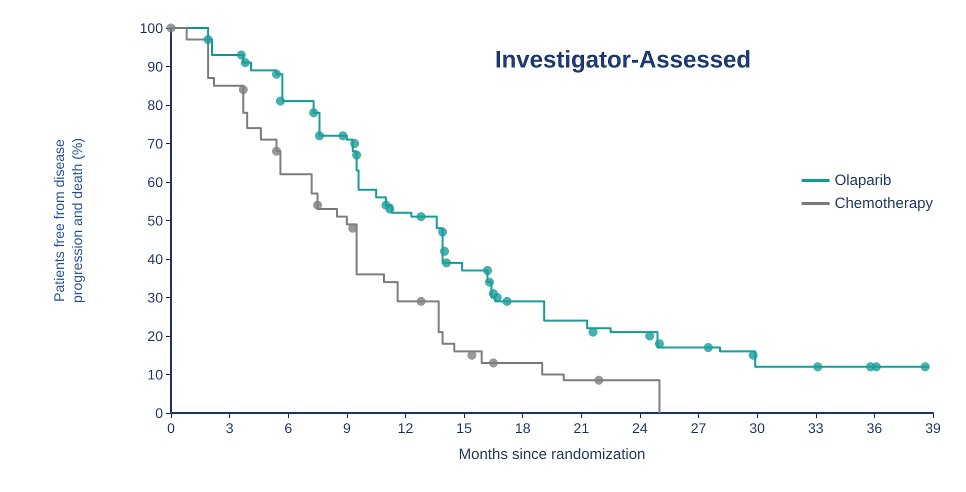  What do you see at coordinates (159, 413) in the screenshot?
I see `y-tick-label: 0` at bounding box center [159, 413].